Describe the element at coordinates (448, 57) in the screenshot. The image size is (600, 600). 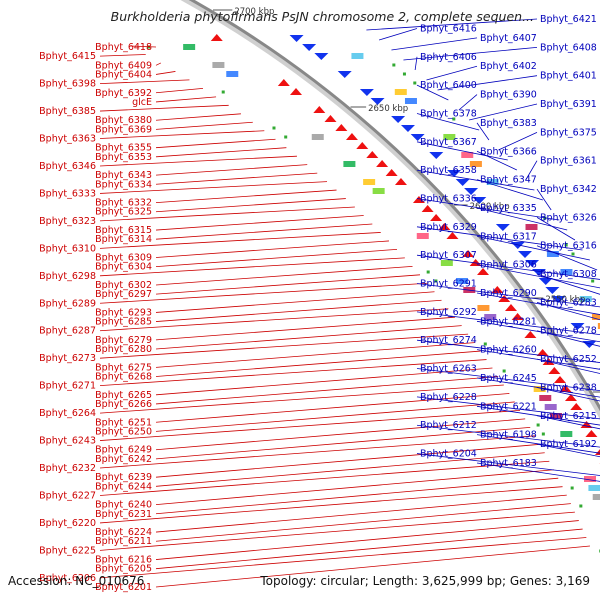
I see `right-gene-label: Bphyt_6406` at that location.